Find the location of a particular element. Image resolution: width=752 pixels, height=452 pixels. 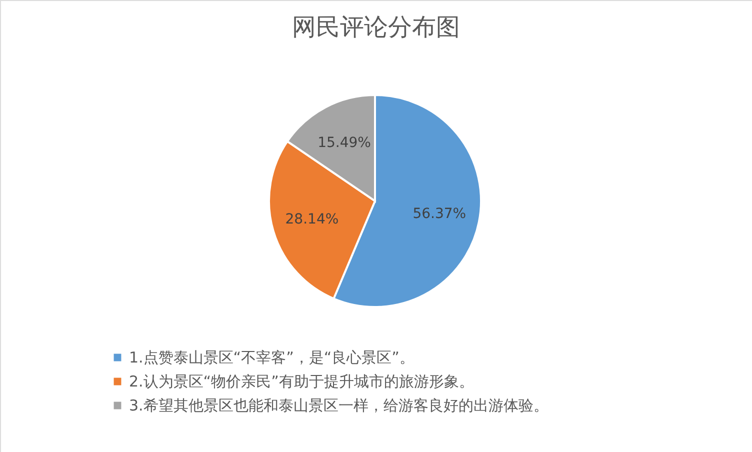

legend-label: 1.点赞泰山景区“不宰客”，是“良心景区”。 is located at coordinates (271, 357).